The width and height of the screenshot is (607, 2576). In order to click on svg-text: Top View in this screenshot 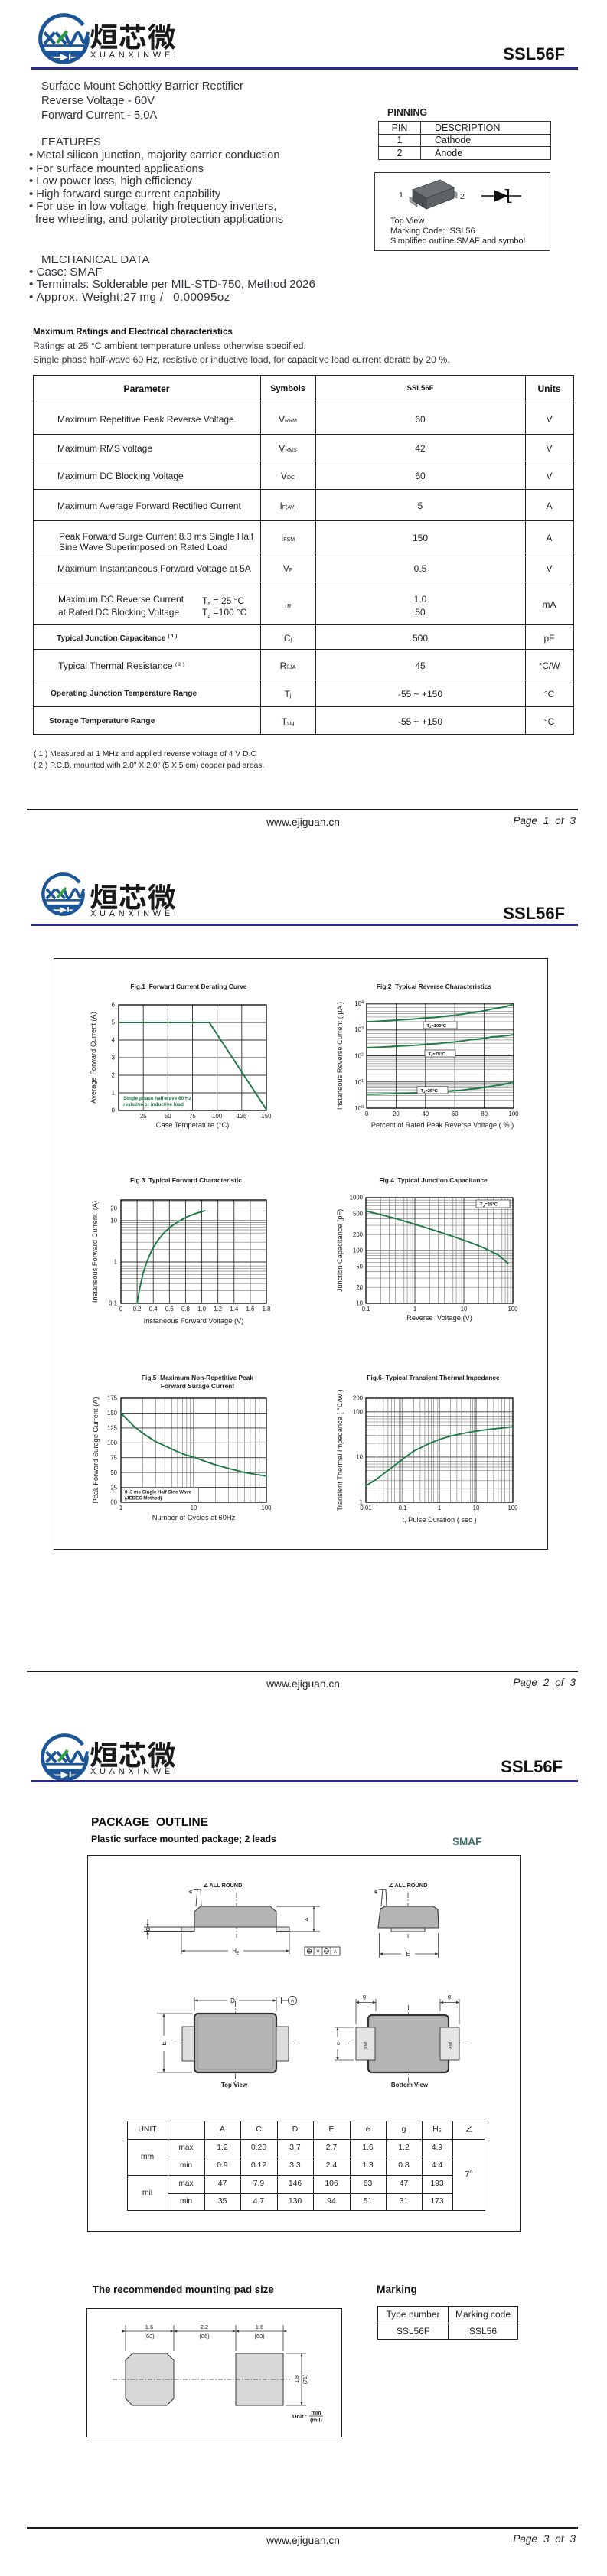, I will do `click(235, 2085)`.